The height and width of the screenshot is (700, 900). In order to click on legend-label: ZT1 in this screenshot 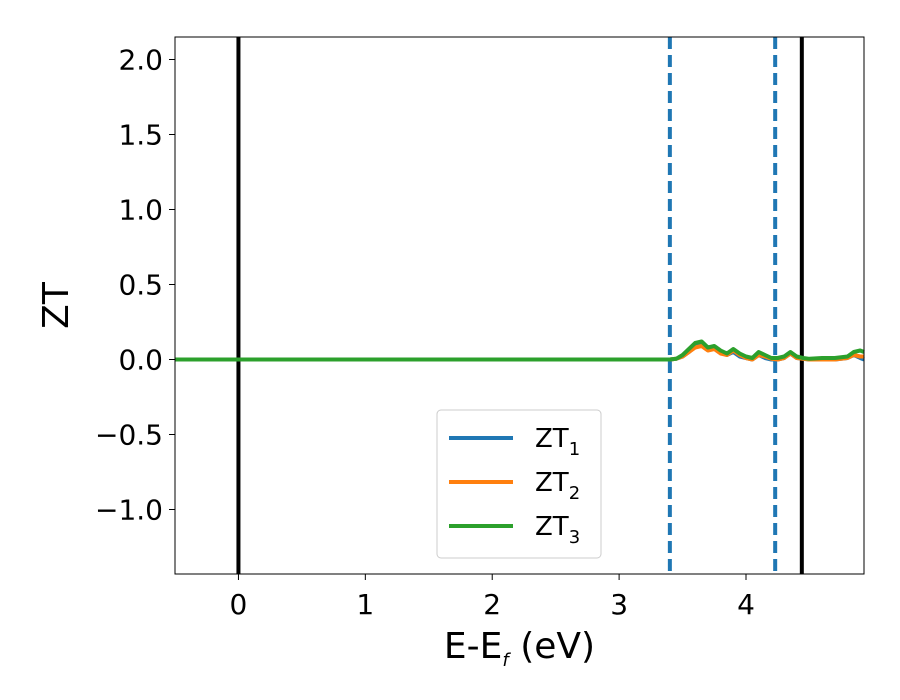, I will do `click(557, 442)`.